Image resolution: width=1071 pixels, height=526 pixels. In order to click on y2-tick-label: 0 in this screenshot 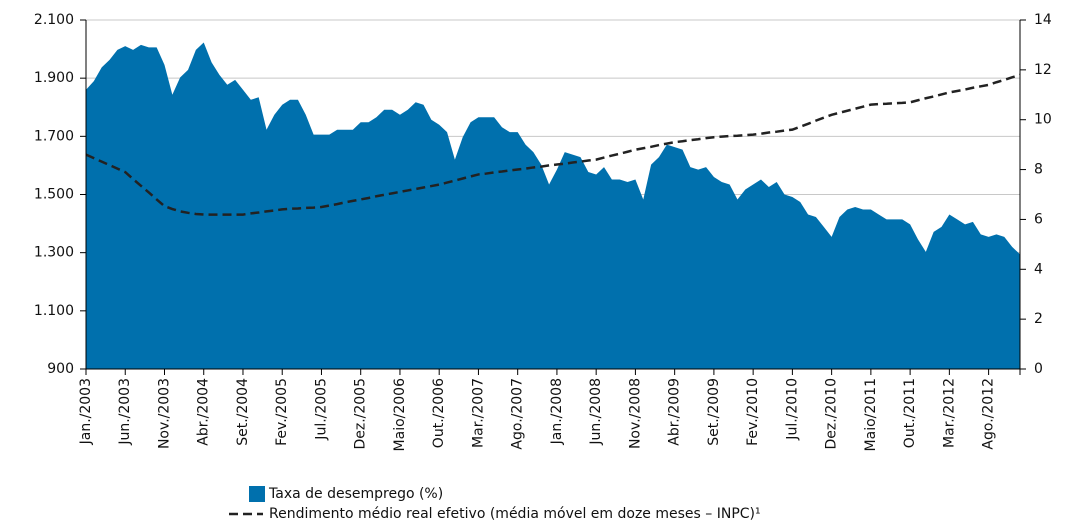, I will do `click(1038, 369)`.